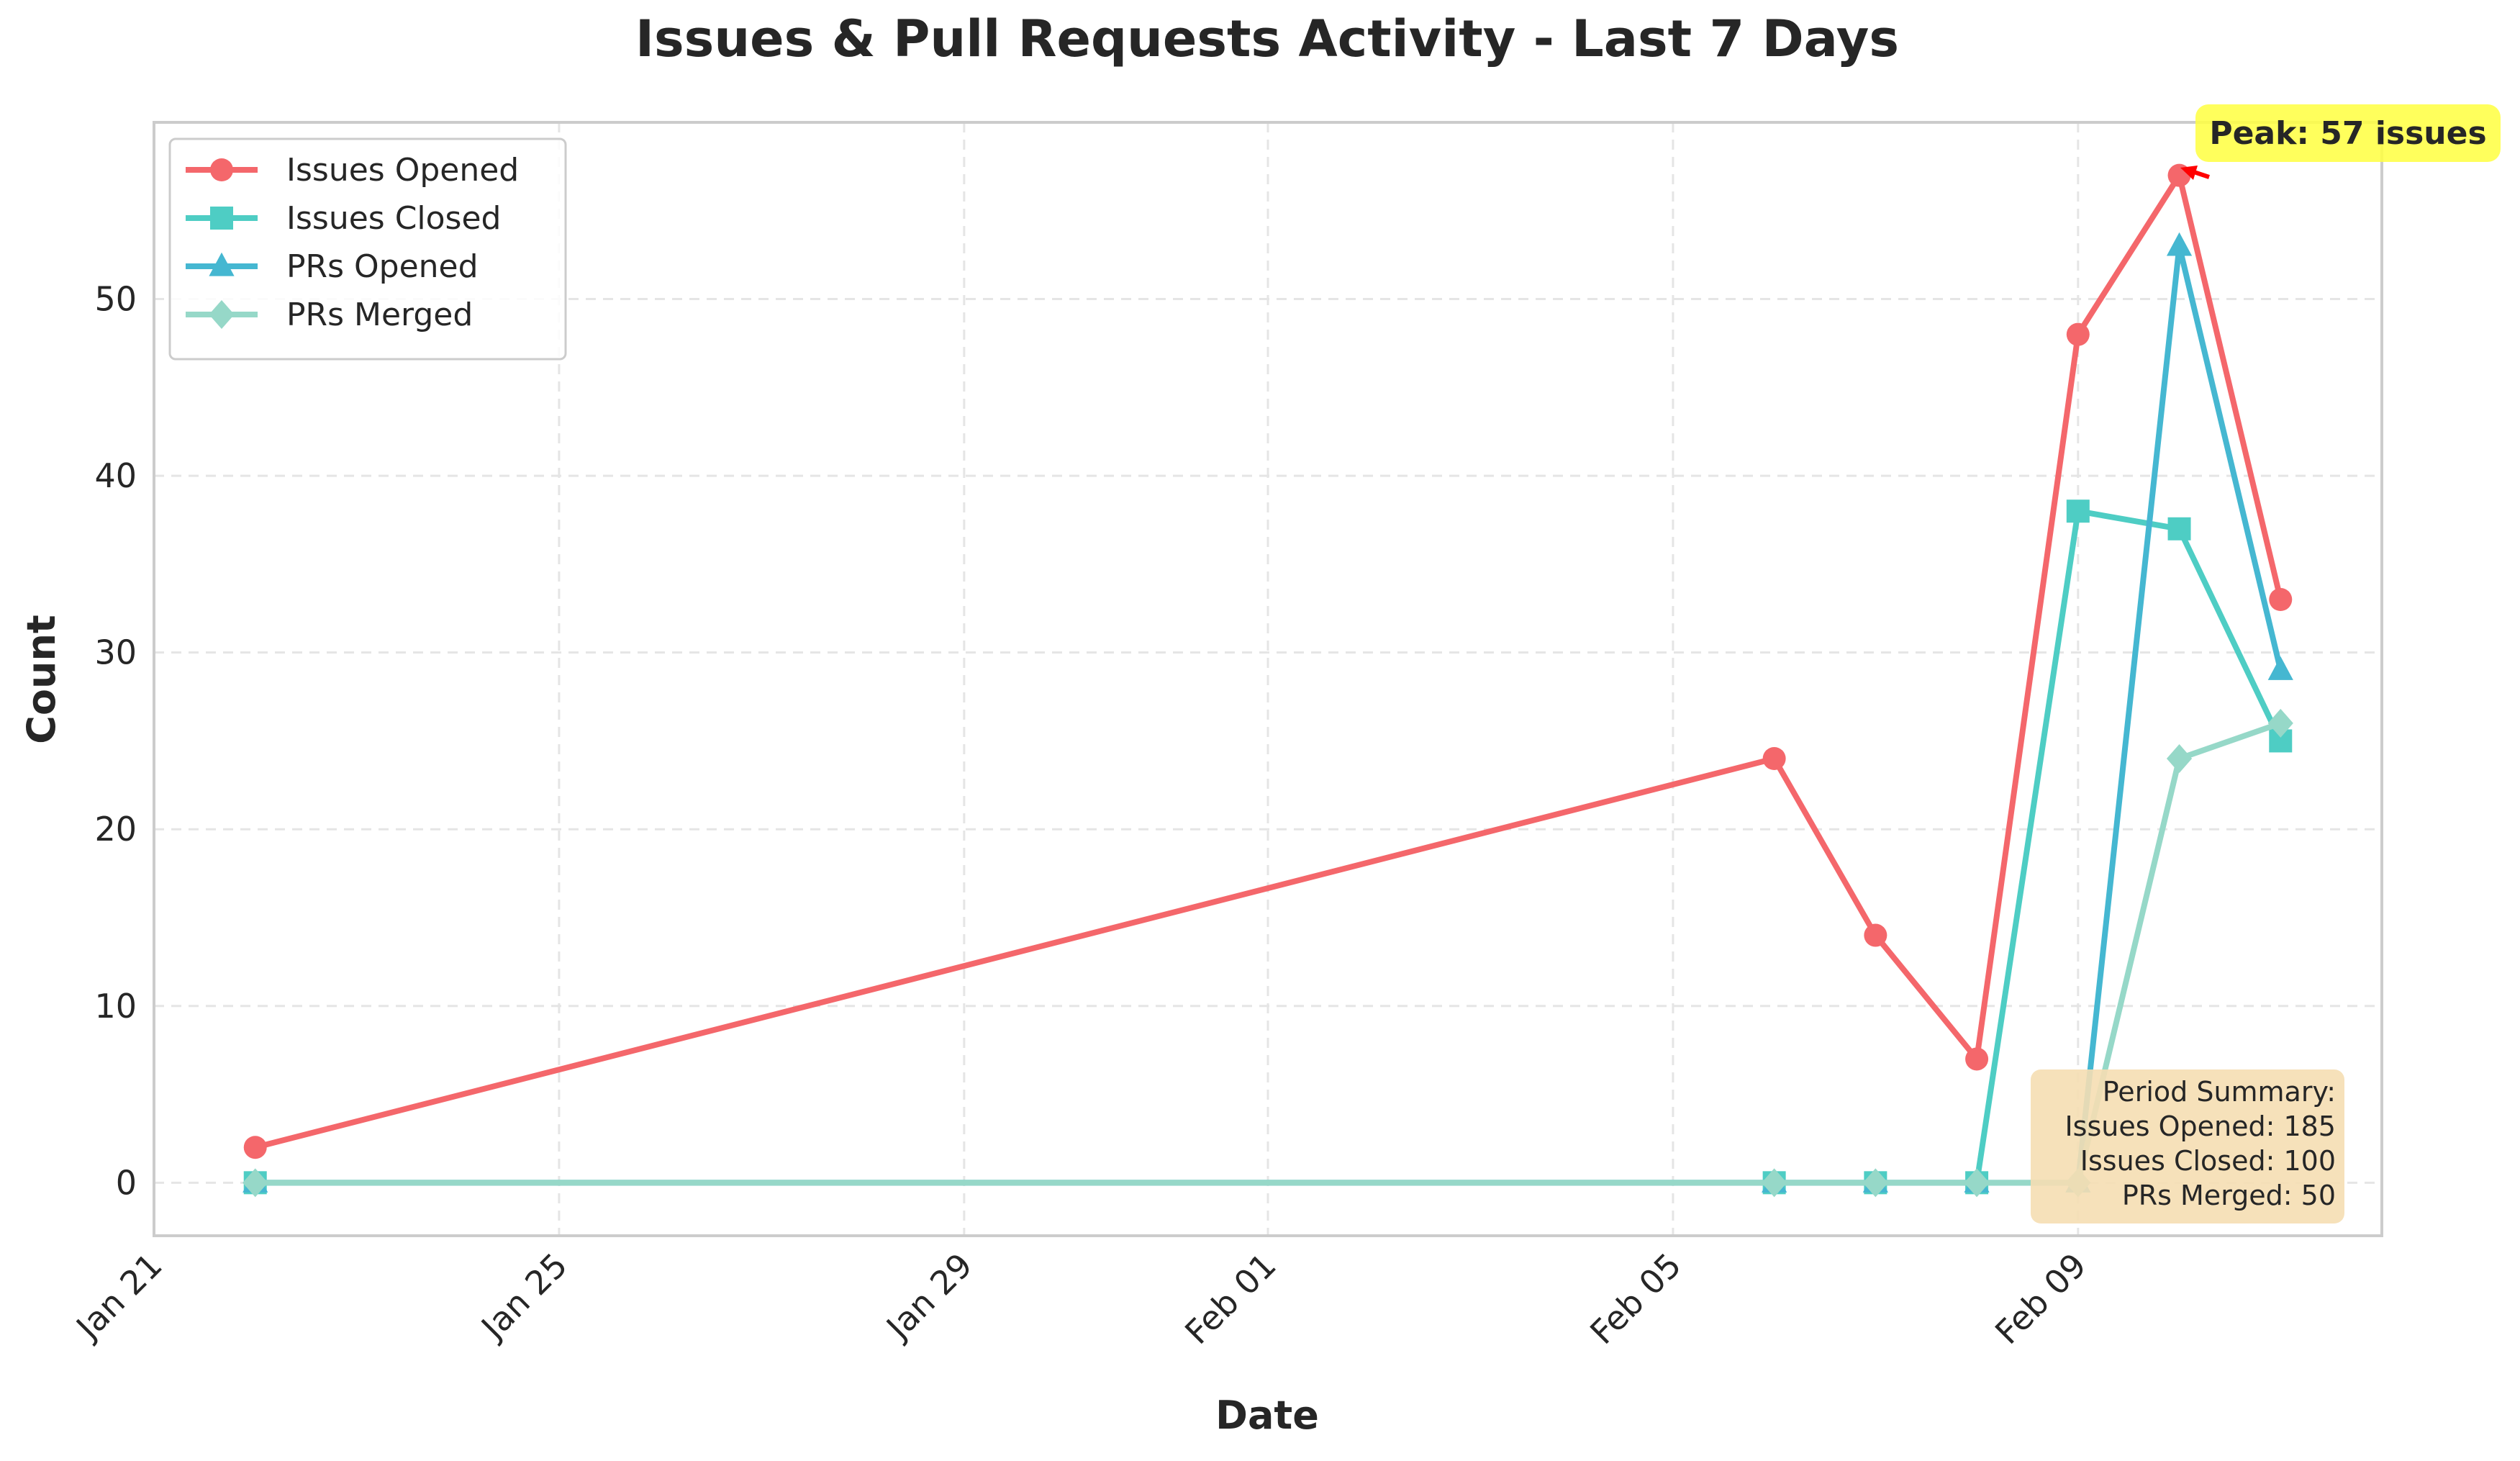 This screenshot has width=2520, height=1461. Describe the element at coordinates (2189, 173) in the screenshot. I see `peak-arrowhead` at that location.